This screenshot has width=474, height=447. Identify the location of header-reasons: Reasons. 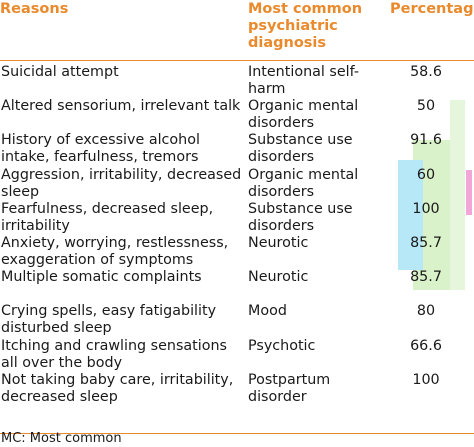
(34, 9).